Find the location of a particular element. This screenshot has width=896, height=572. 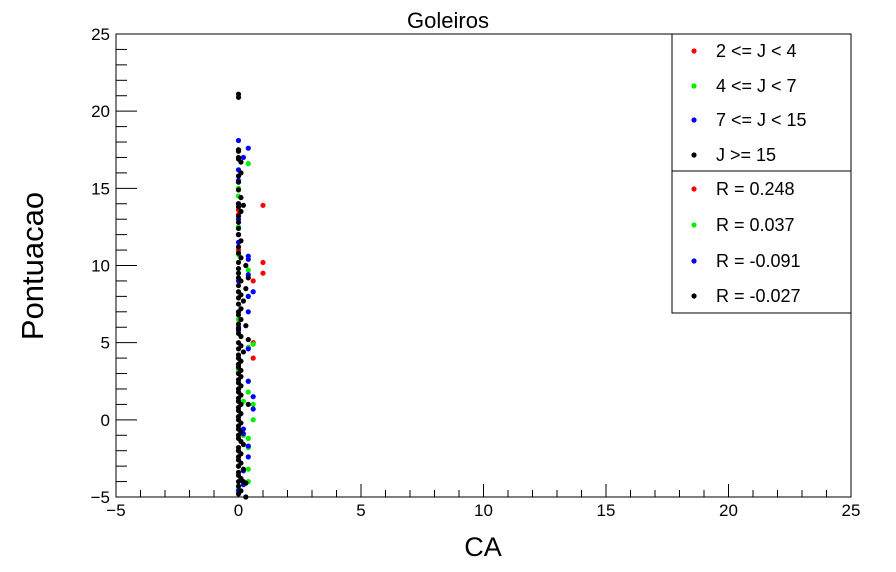

y-axis-tick-labels: −5 0 5 10 15 20 25 is located at coordinates (100, 266).